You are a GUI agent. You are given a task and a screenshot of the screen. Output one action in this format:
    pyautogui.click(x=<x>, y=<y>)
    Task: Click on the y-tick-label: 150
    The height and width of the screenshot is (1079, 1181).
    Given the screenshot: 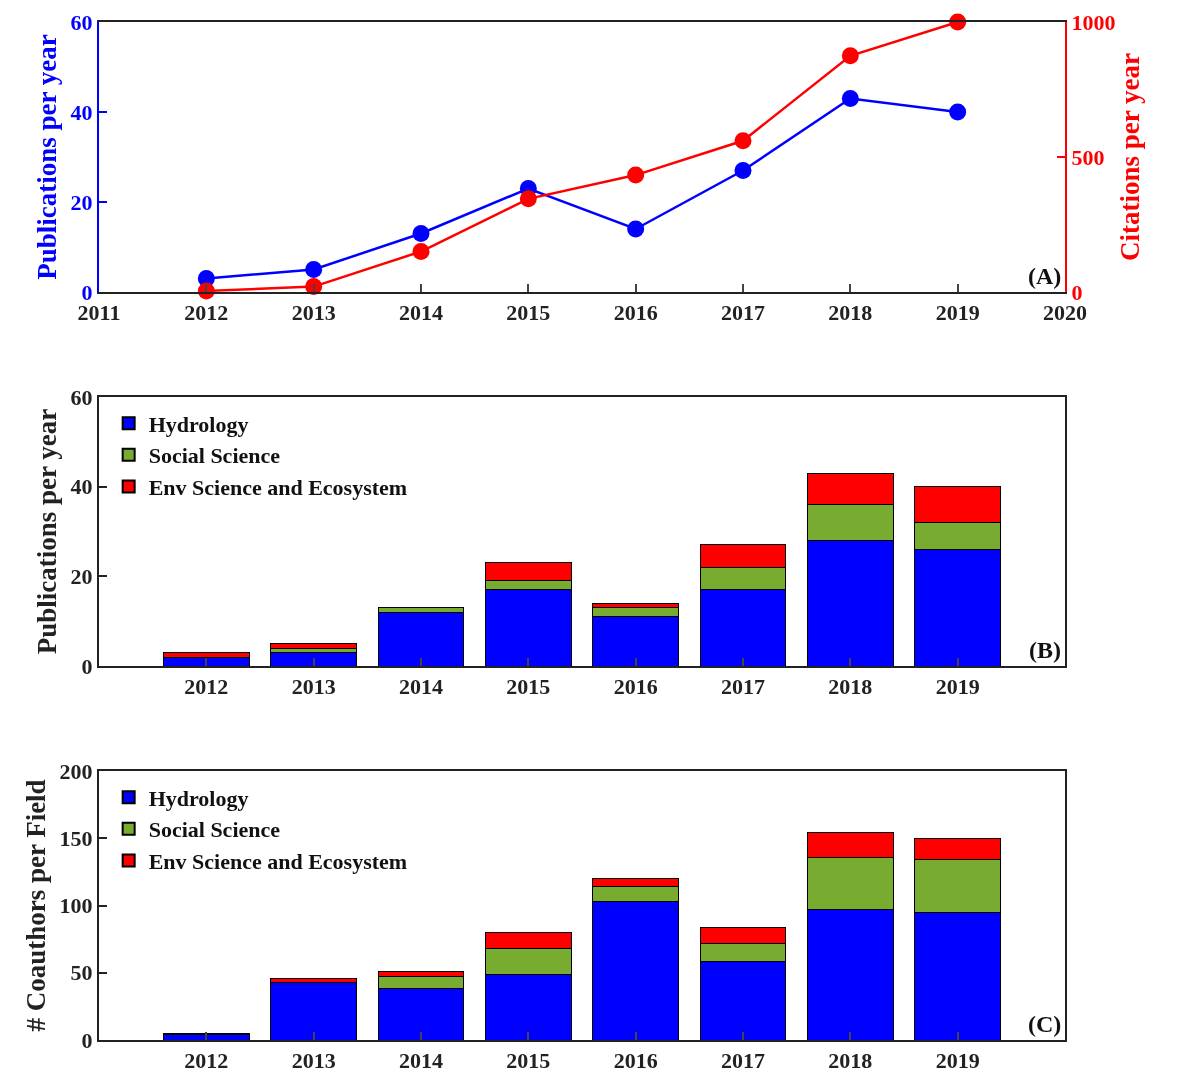 What is the action you would take?
    pyautogui.click(x=76, y=838)
    